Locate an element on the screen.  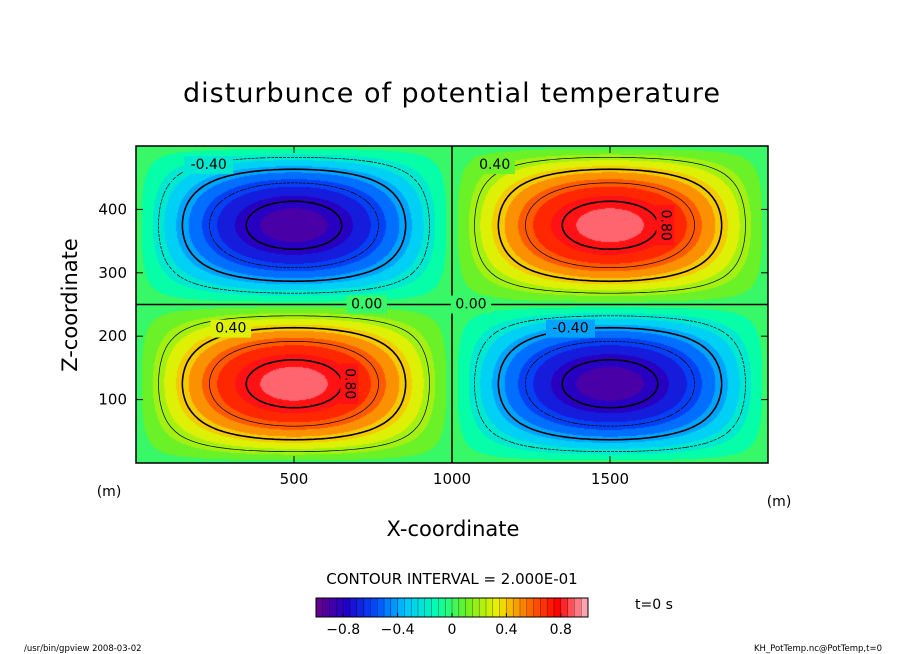
x-unit-left: (m) is located at coordinates (109, 492).